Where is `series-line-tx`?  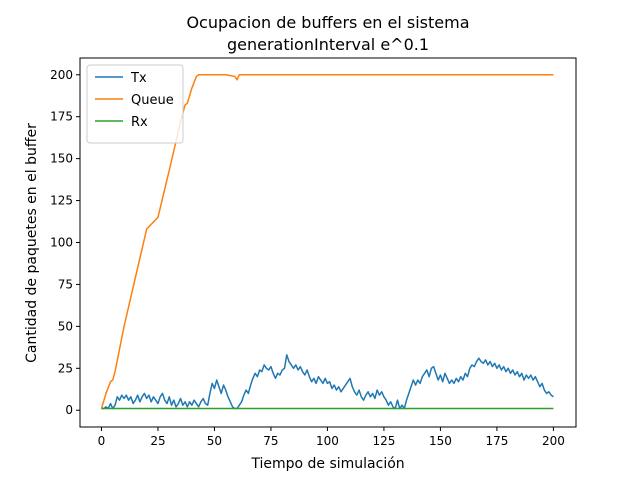 series-line-tx is located at coordinates (327, 382).